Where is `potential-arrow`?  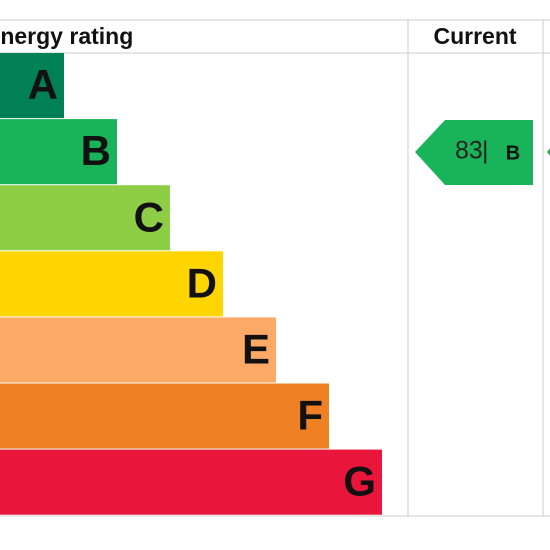
potential-arrow is located at coordinates (548, 152).